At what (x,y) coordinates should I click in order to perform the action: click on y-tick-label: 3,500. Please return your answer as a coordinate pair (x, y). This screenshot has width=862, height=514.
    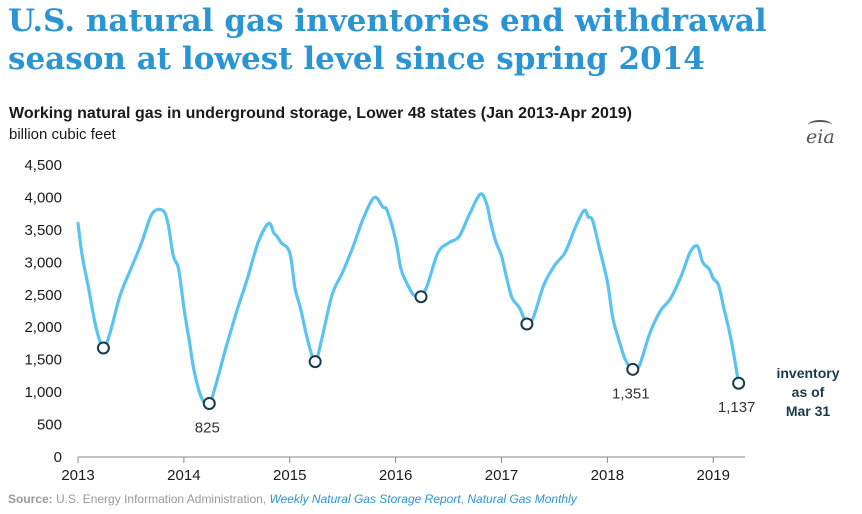
    Looking at the image, I should click on (43, 230).